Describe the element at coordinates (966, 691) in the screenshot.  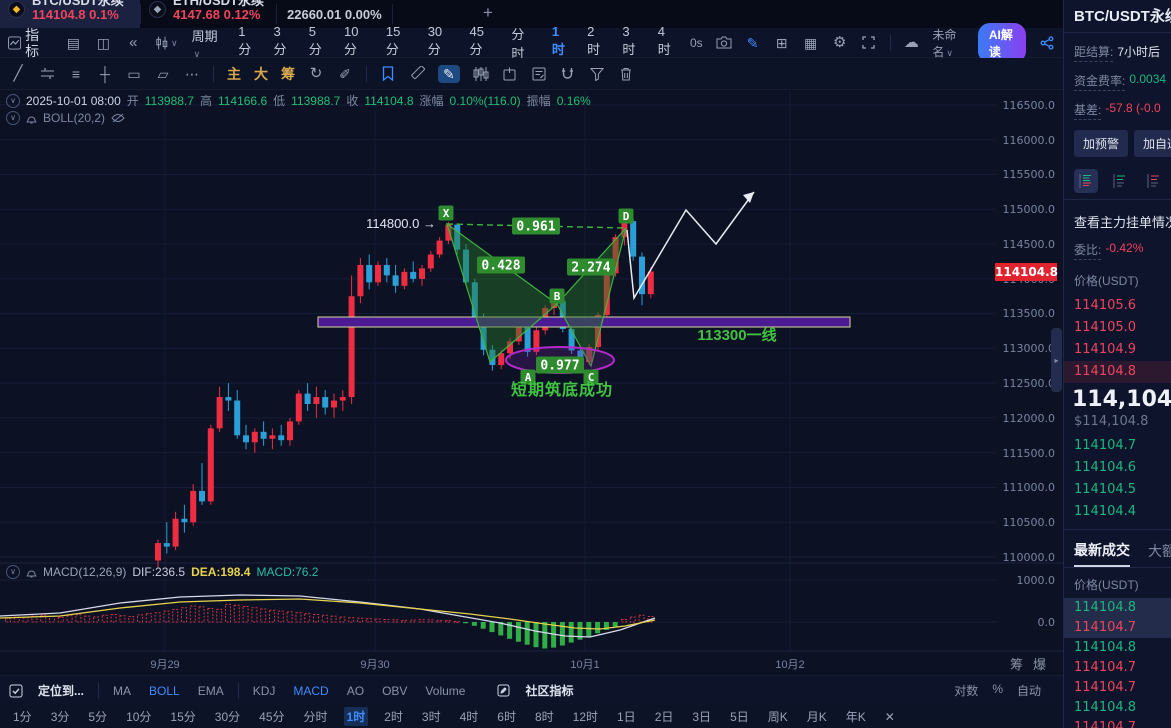
I see `scale-option: 对数` at that location.